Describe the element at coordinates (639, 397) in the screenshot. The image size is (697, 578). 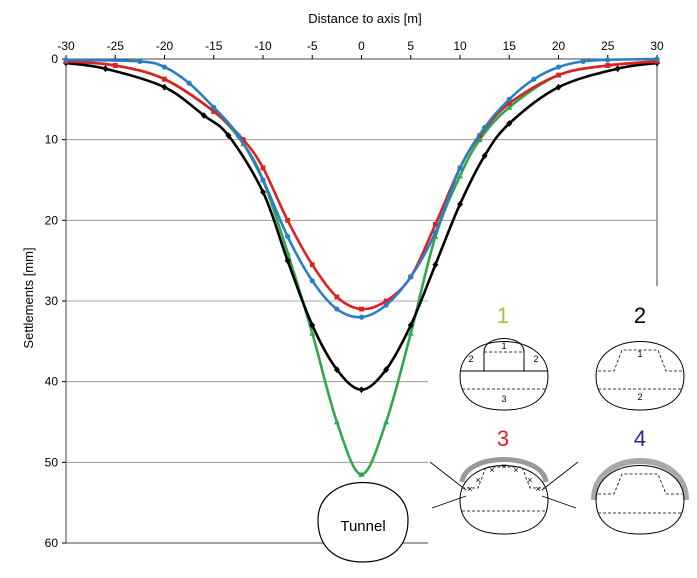
I see `inset-2-label-2: 2` at that location.